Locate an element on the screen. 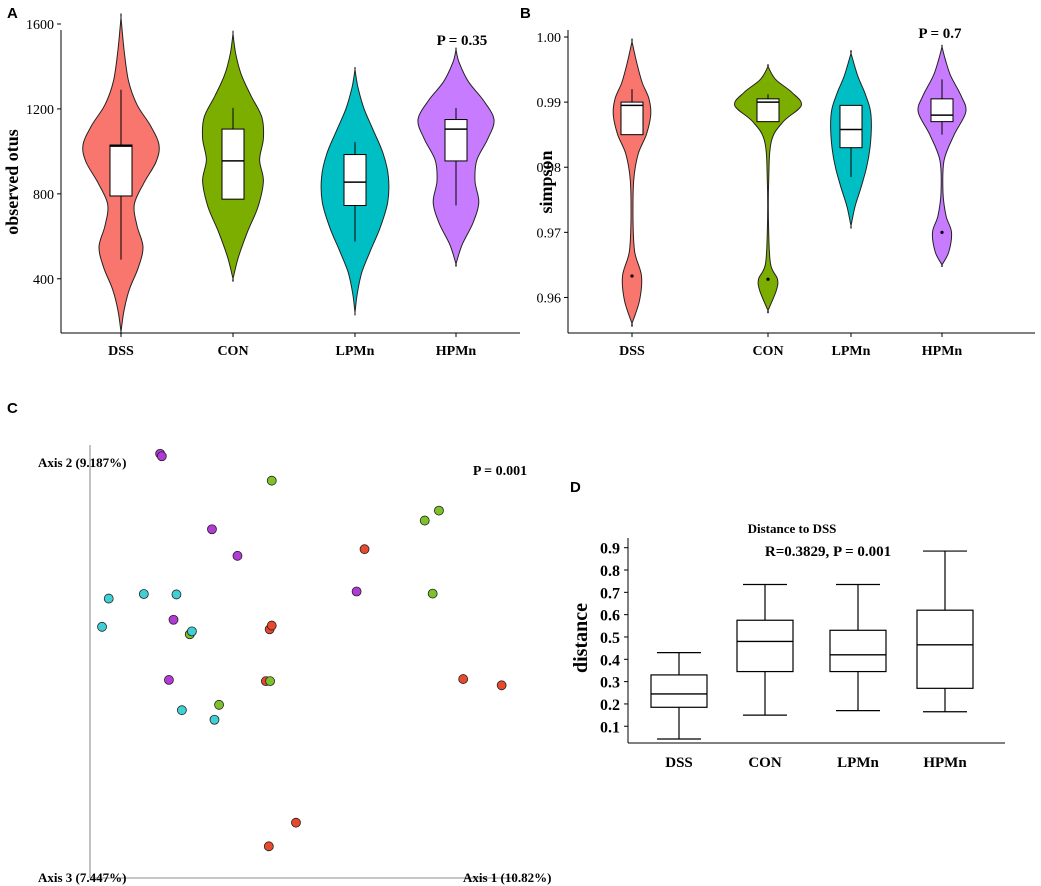 The image size is (1041, 886). p-value-b: P = 0.7 is located at coordinates (940, 34).